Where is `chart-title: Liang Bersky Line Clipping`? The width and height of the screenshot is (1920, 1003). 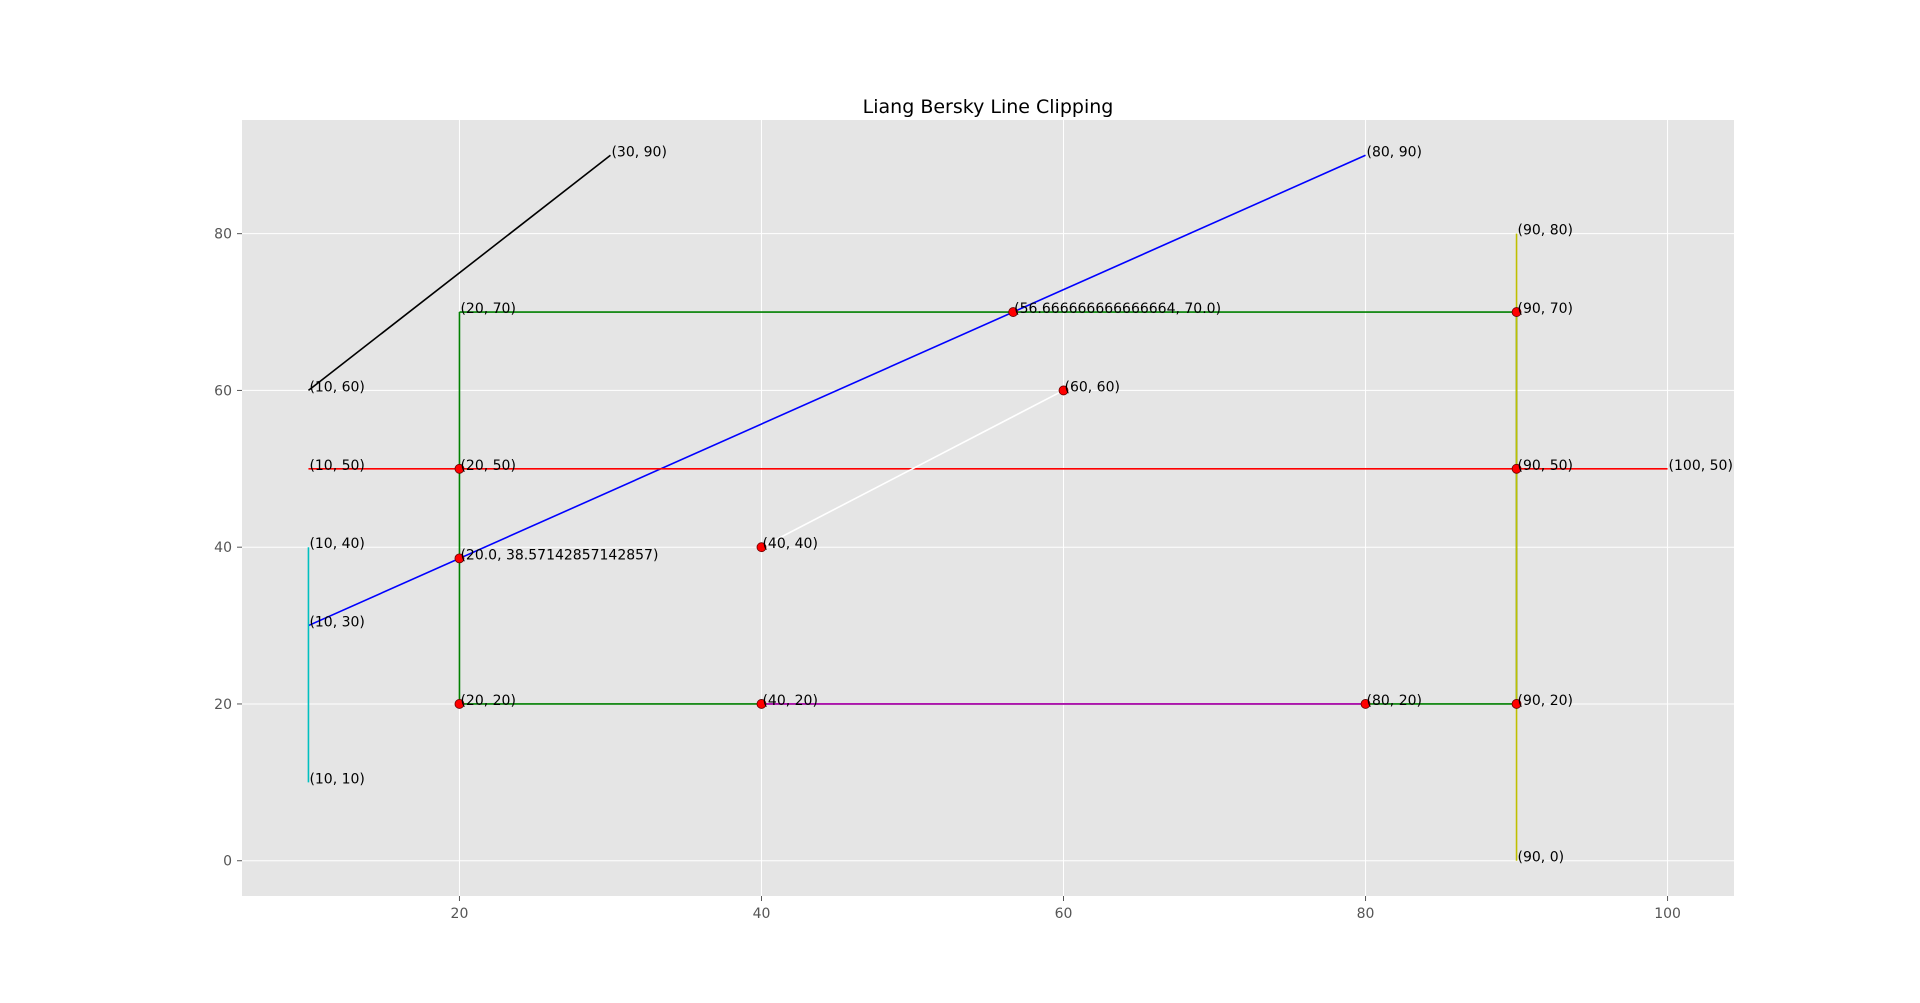 chart-title: Liang Bersky Line Clipping is located at coordinates (988, 107).